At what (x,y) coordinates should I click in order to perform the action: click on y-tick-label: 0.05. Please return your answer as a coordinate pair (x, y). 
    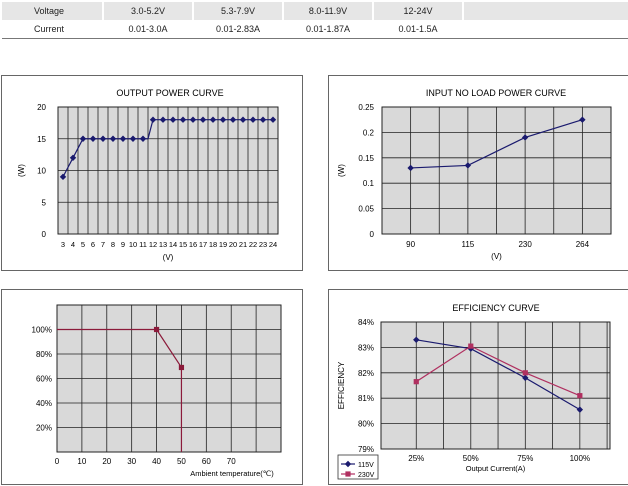
    Looking at the image, I should click on (366, 209).